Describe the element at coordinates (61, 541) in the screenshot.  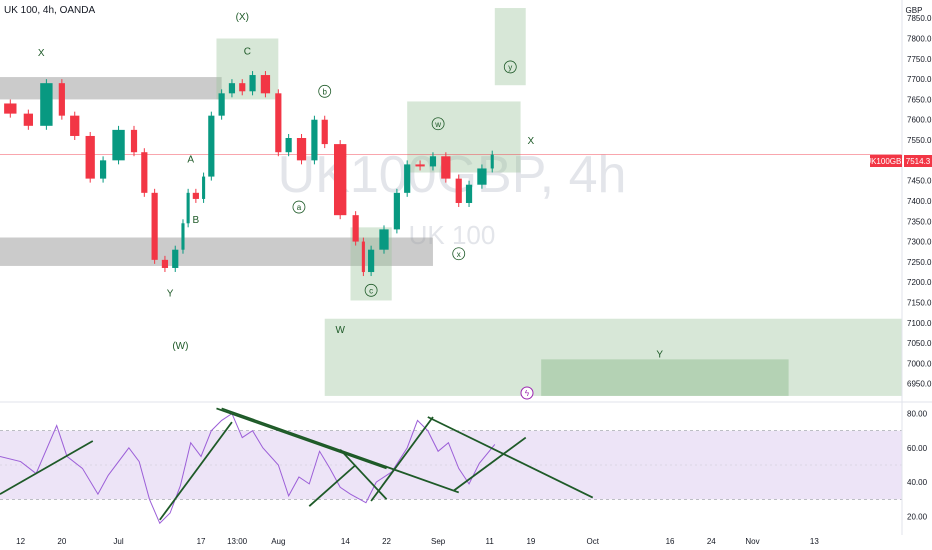
I see `time-tick-1: 20` at that location.